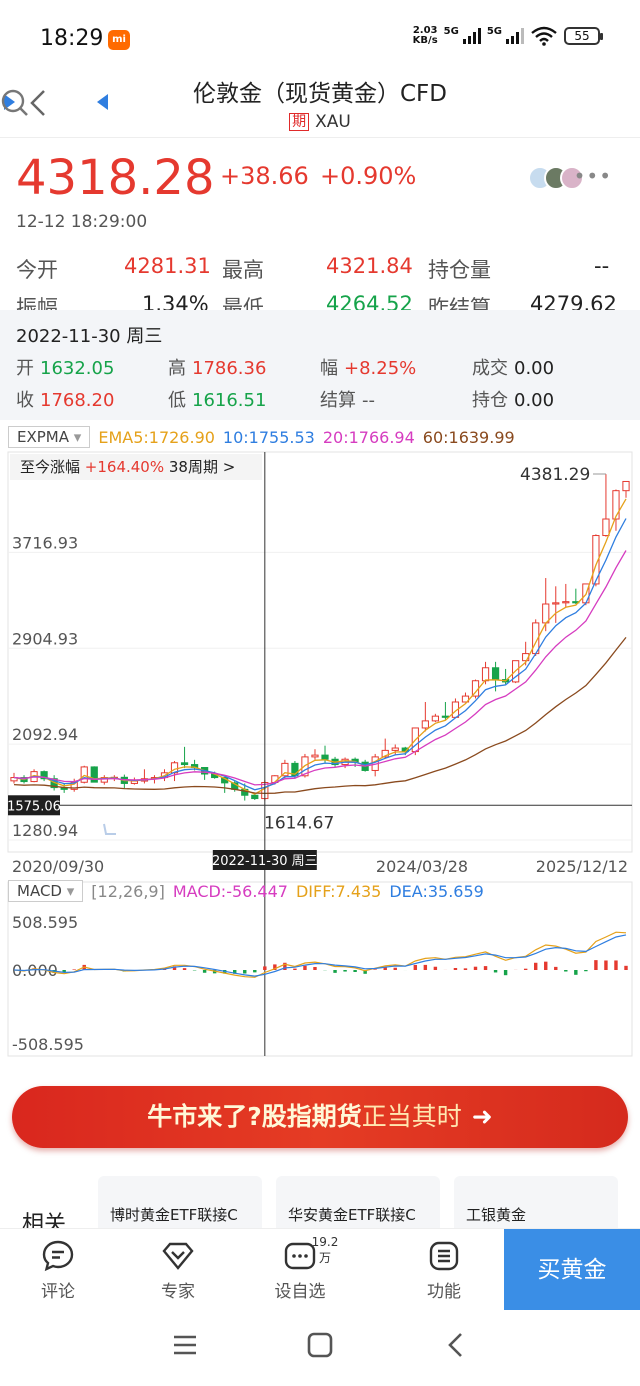 This screenshot has width=640, height=1386. I want to click on buy-gold-button: 买黄金, so click(572, 1270).